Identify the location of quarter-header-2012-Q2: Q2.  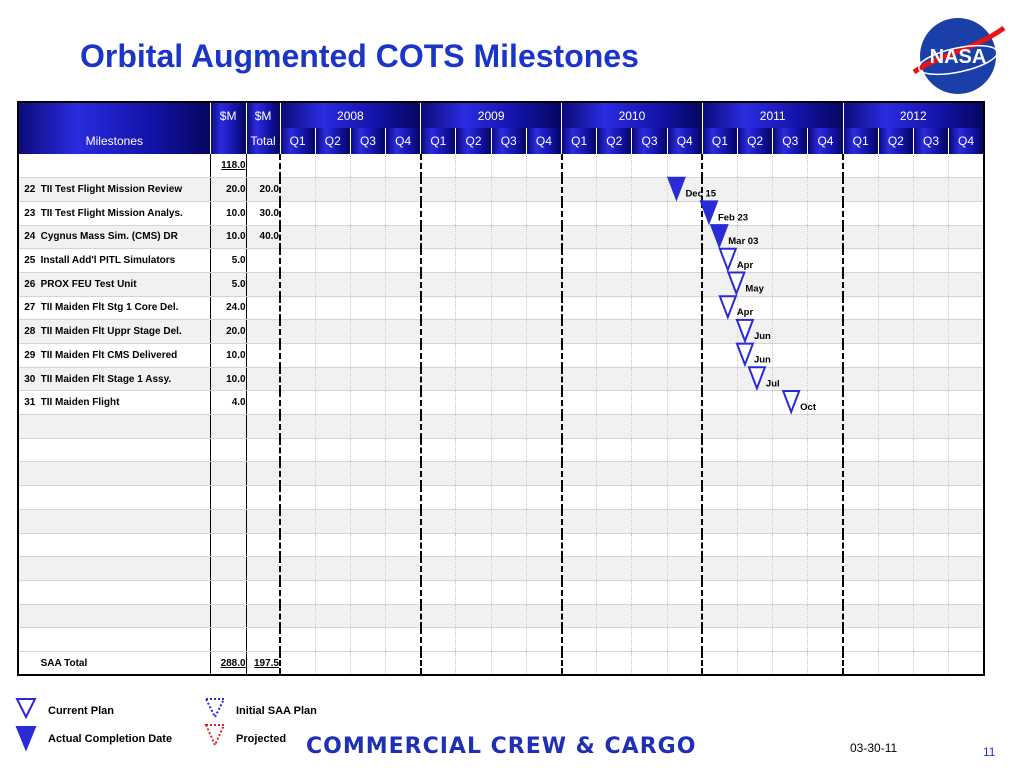
(895, 141).